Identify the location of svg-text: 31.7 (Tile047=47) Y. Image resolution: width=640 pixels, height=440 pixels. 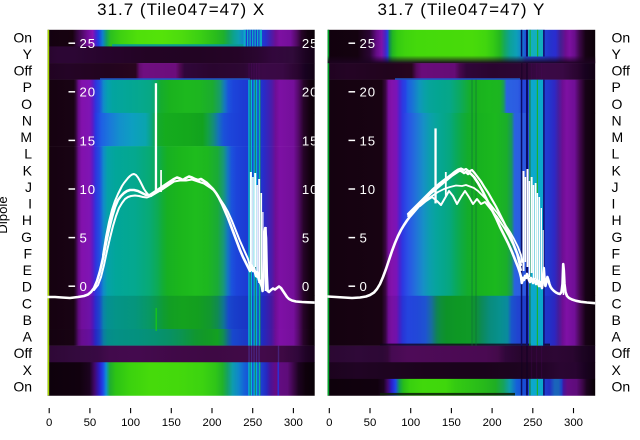
(461, 9).